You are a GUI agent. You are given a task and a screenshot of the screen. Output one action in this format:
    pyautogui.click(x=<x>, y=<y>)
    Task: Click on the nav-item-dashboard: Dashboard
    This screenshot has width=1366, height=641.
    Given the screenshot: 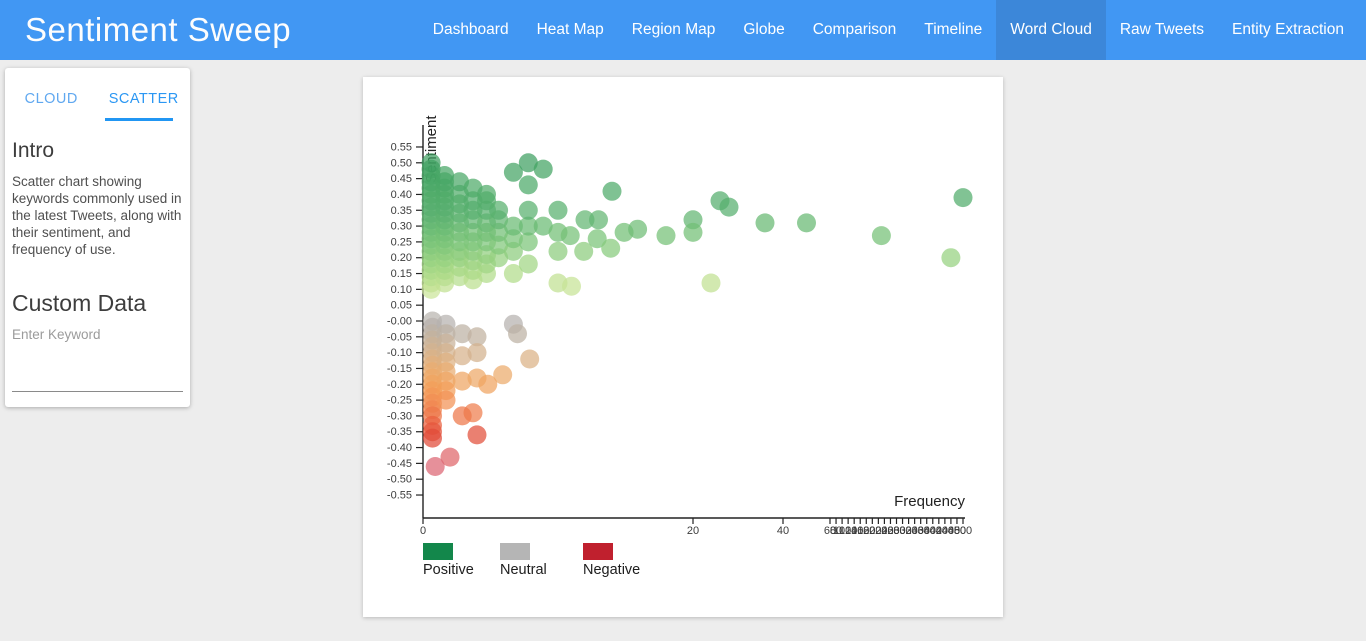 What is the action you would take?
    pyautogui.click(x=470, y=29)
    